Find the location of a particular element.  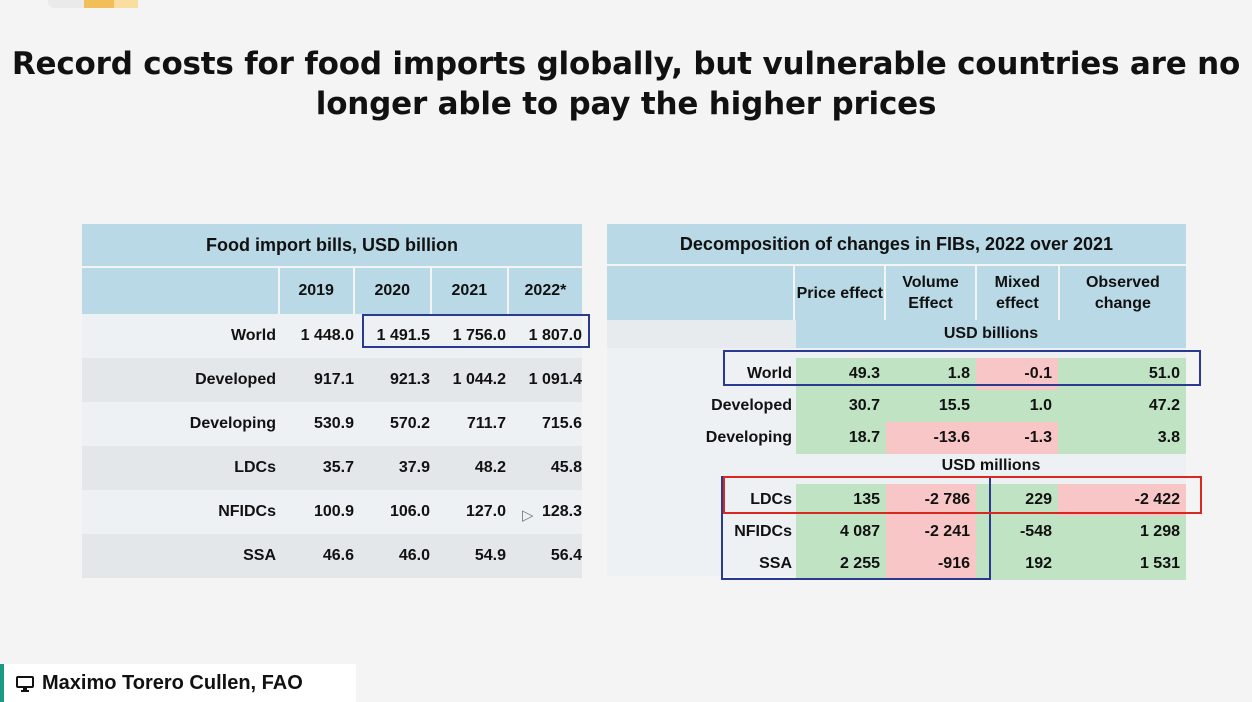

observed-change-cell: 1 531 is located at coordinates (1122, 564).